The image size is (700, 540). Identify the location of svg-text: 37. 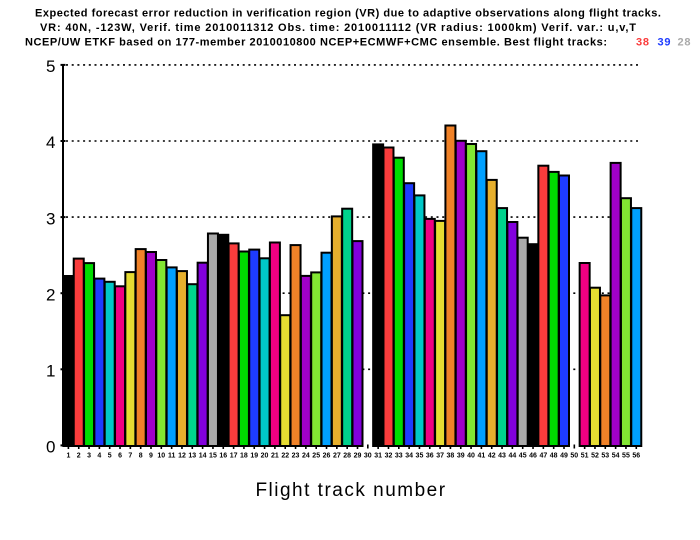
(440, 456).